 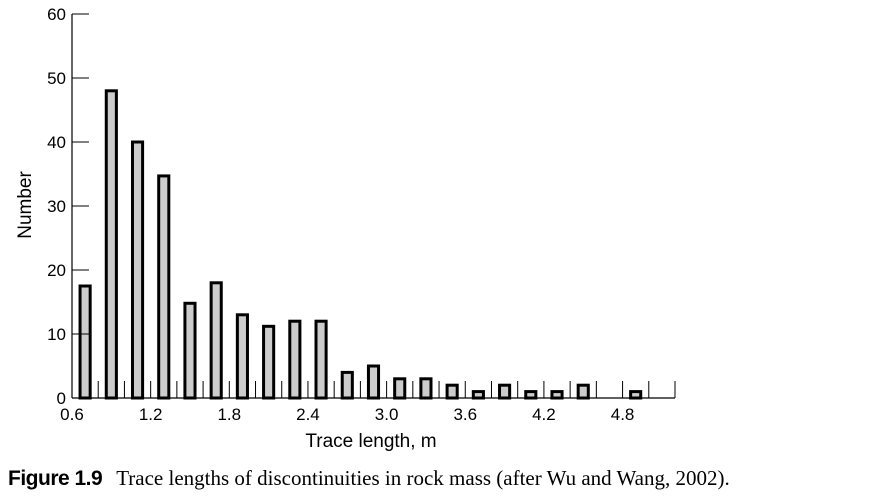 What do you see at coordinates (56, 142) in the screenshot?
I see `y-tick-label: 40` at bounding box center [56, 142].